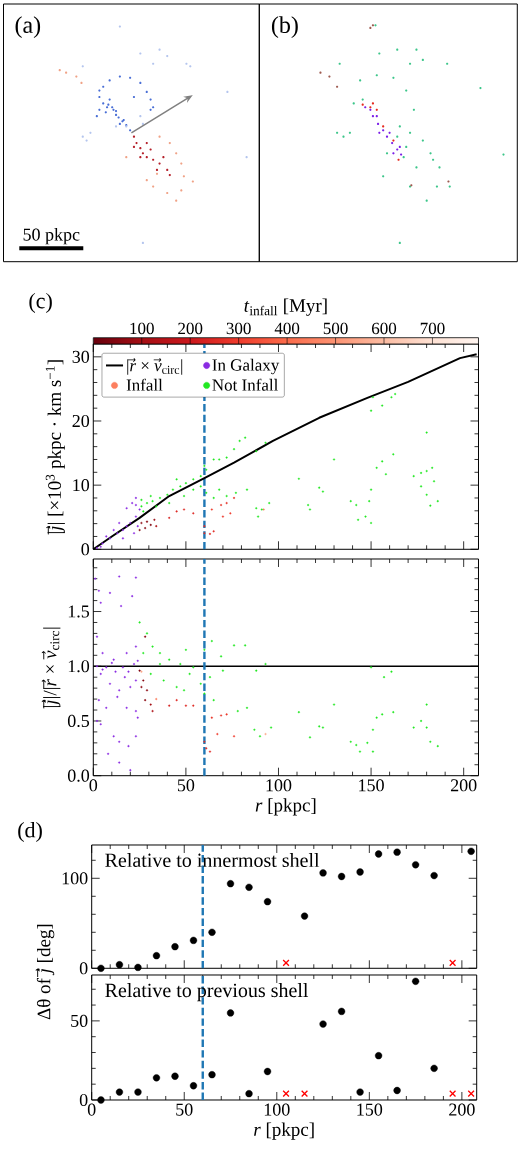  I want to click on y-tick-label: 30, so click(81, 356).